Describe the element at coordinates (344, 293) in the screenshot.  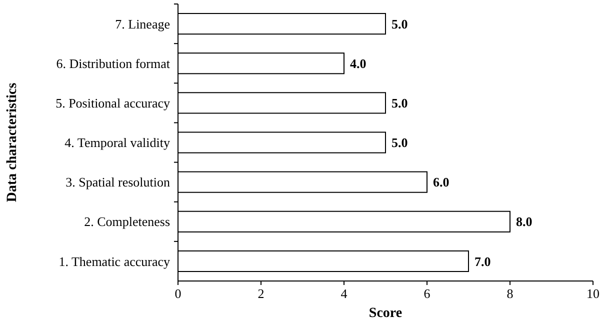
I see `x-tick-label: 4` at that location.